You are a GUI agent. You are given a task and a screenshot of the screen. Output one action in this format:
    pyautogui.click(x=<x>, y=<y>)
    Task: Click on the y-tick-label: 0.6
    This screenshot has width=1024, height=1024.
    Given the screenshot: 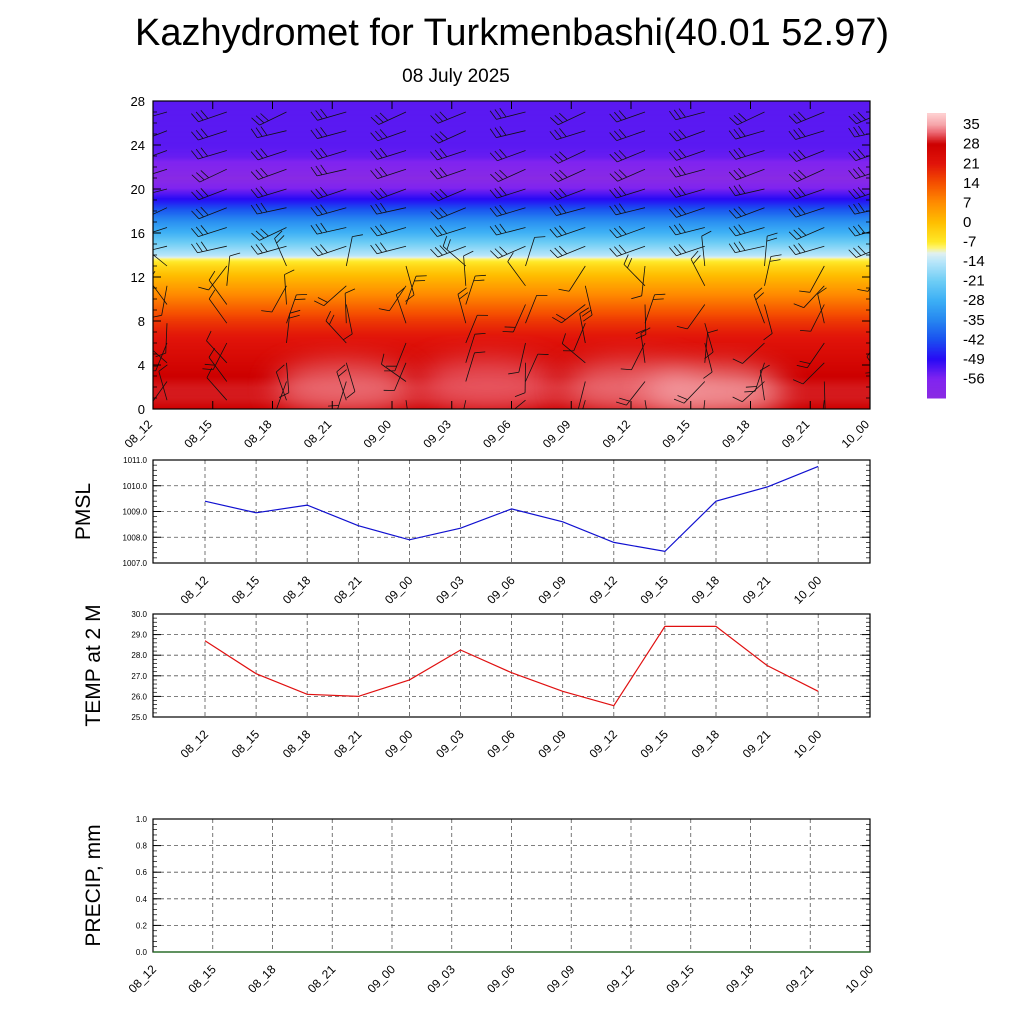 What is the action you would take?
    pyautogui.click(x=142, y=872)
    